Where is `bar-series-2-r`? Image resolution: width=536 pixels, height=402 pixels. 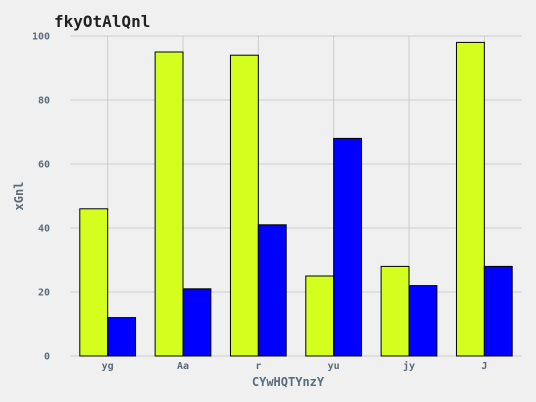 bar-series-2-r is located at coordinates (272, 290).